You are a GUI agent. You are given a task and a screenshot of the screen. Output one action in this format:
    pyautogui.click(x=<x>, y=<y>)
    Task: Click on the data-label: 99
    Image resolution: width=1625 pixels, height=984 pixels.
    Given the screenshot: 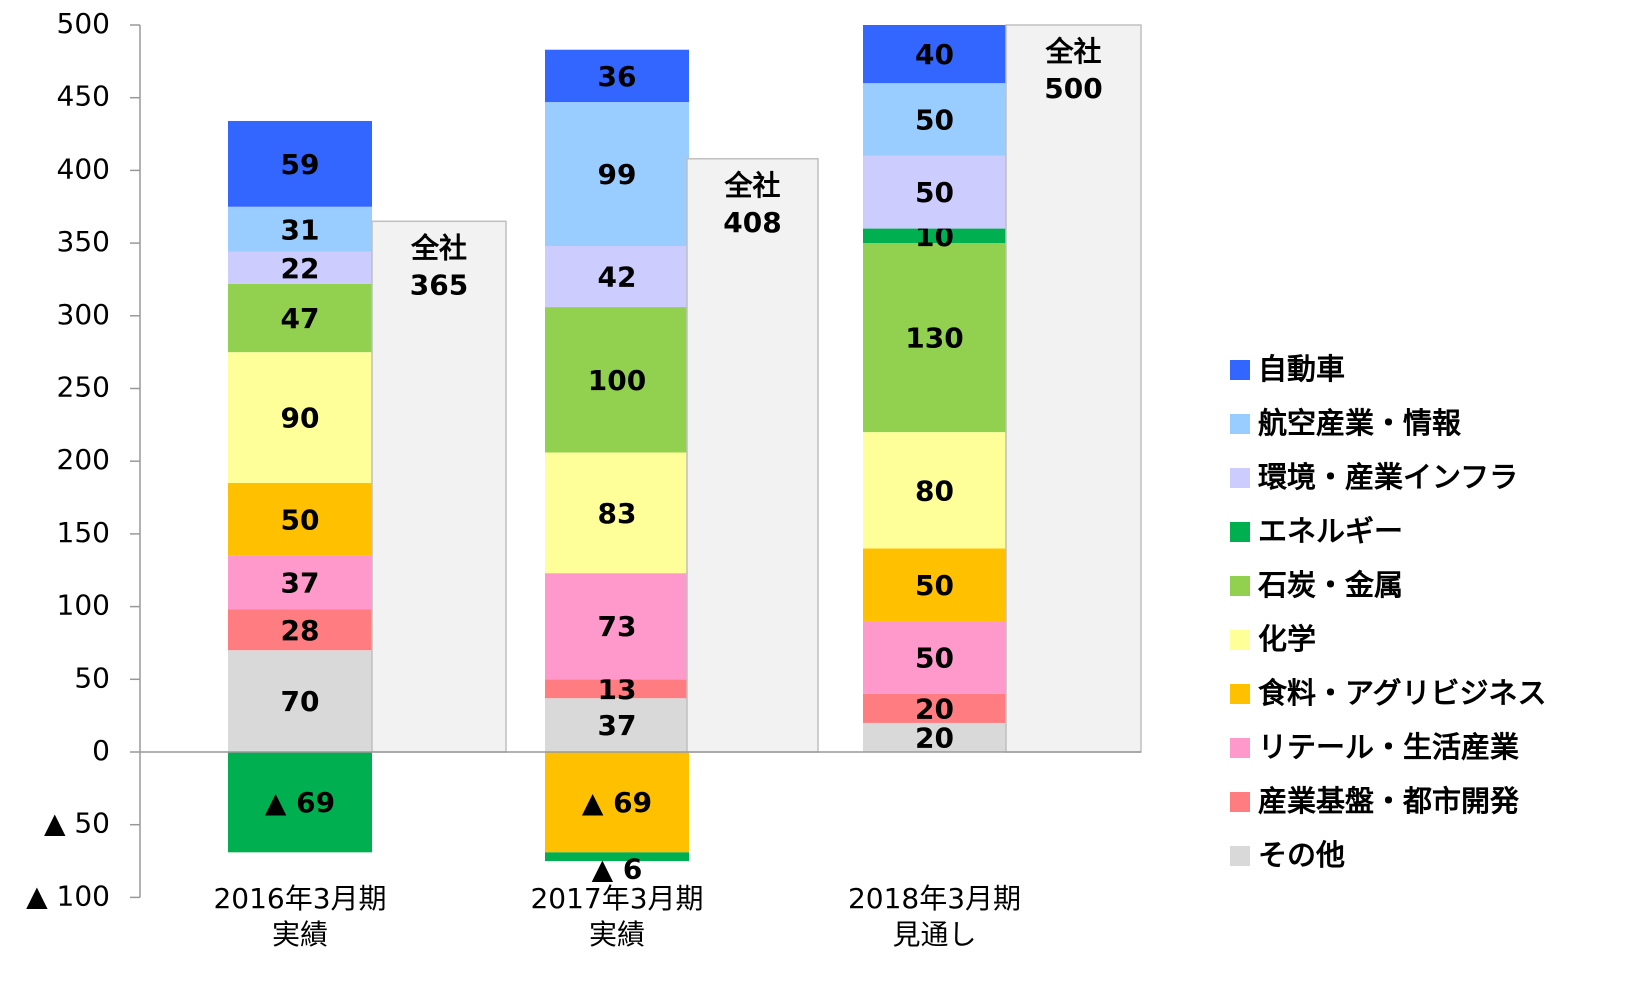 What is the action you would take?
    pyautogui.click(x=617, y=174)
    